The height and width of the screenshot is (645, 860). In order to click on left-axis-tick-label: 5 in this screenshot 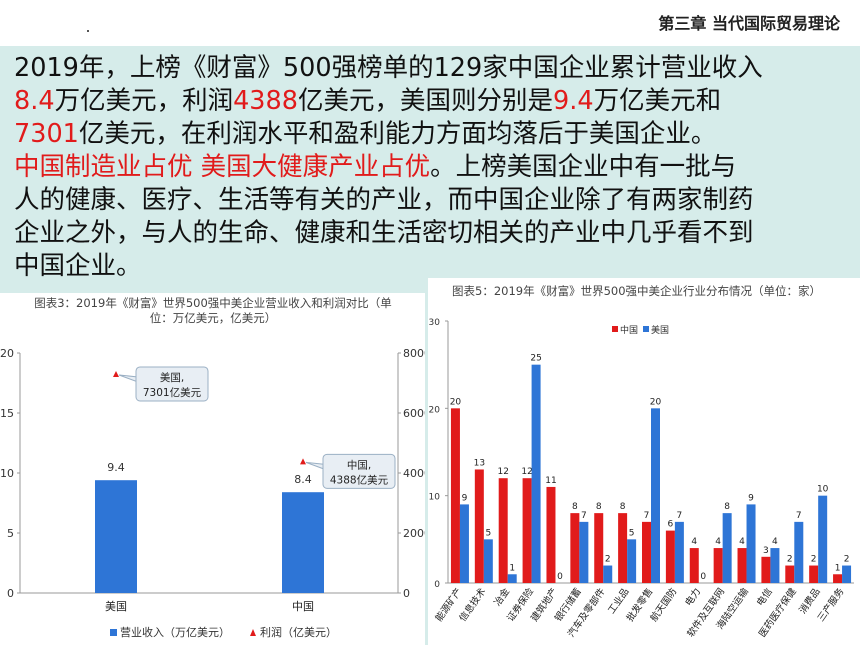, I will do `click(10, 533)`.